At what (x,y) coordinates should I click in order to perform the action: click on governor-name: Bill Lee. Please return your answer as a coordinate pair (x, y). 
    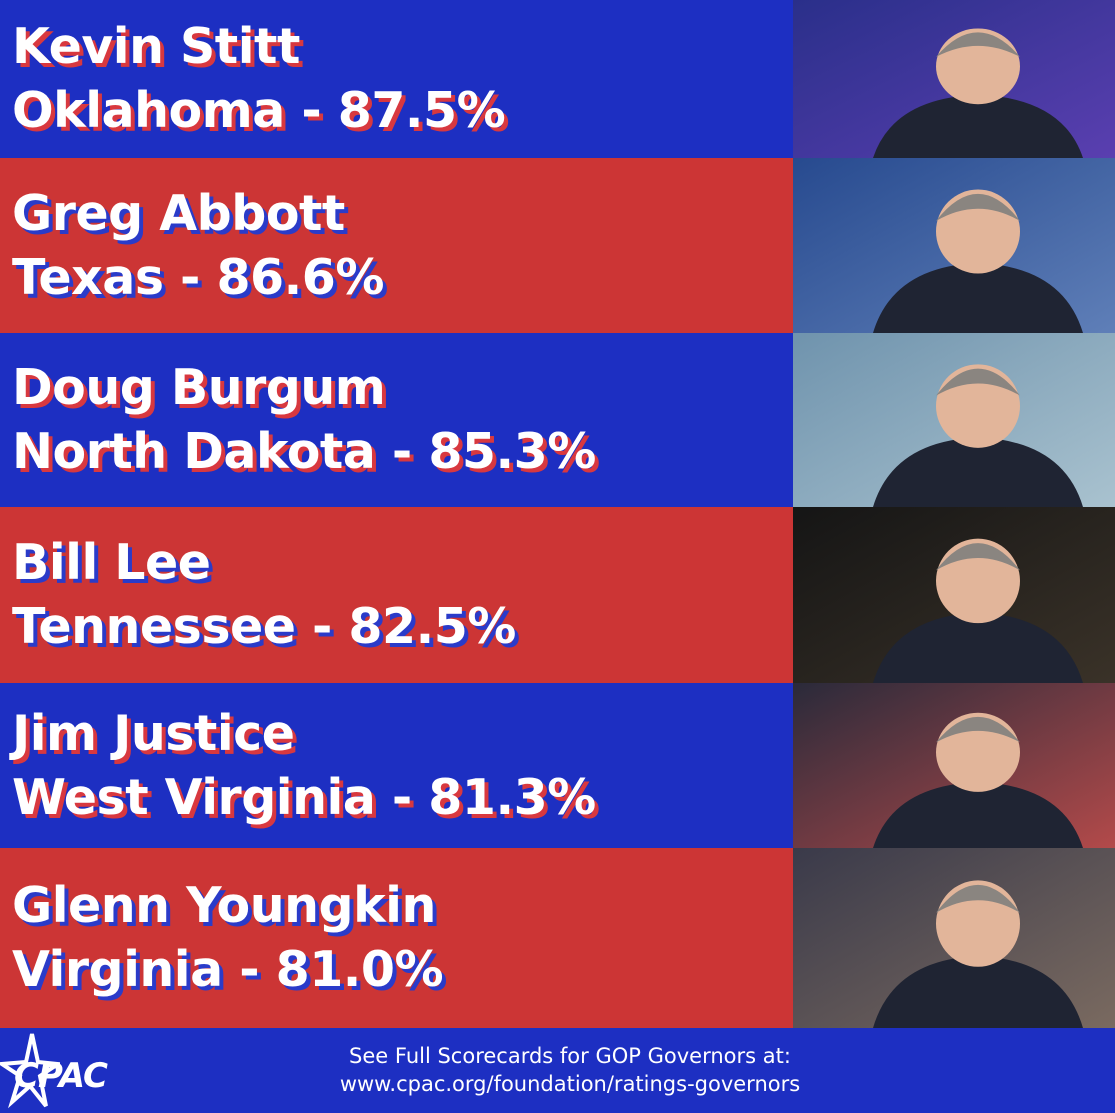
    Looking at the image, I should click on (111, 562).